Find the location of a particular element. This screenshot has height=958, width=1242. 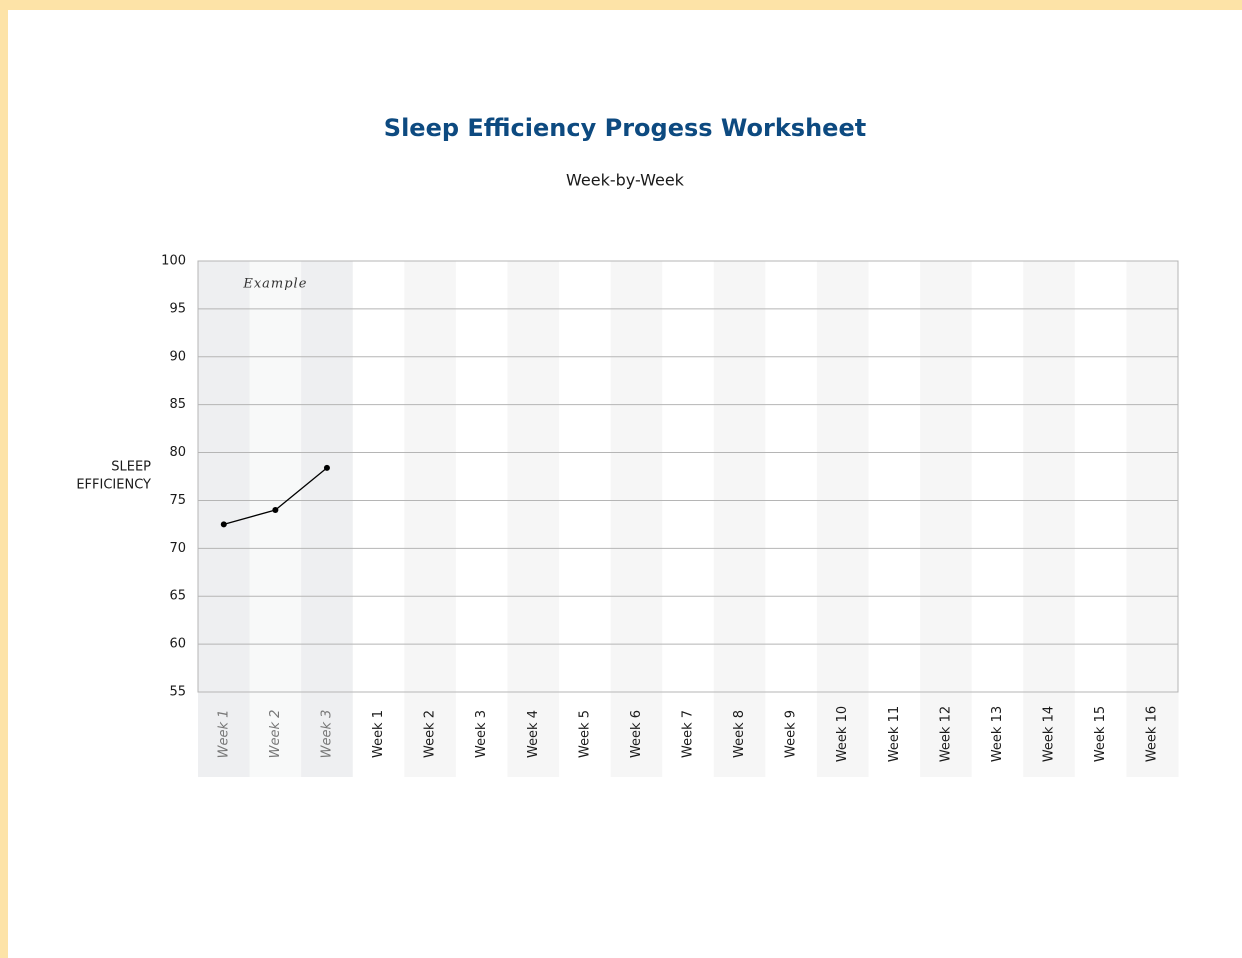

title: Sleep Efficiency Progess Worksheet is located at coordinates (625, 128).